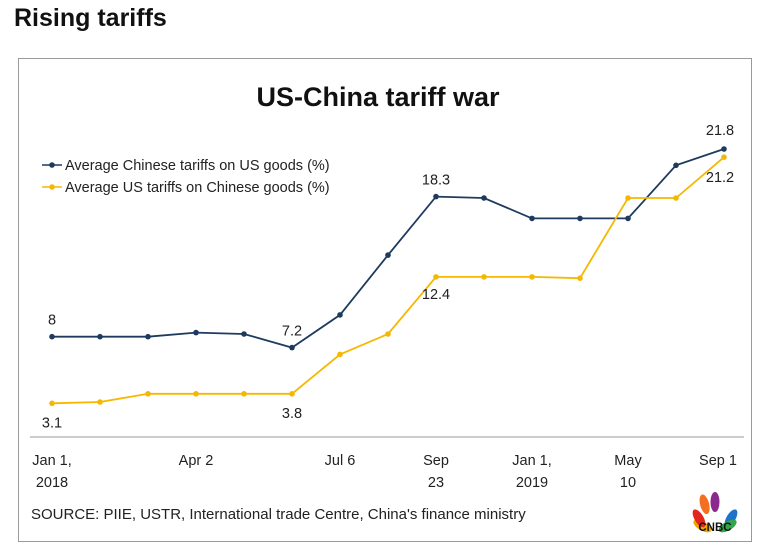  I want to click on x-tick-label: May, so click(628, 461).